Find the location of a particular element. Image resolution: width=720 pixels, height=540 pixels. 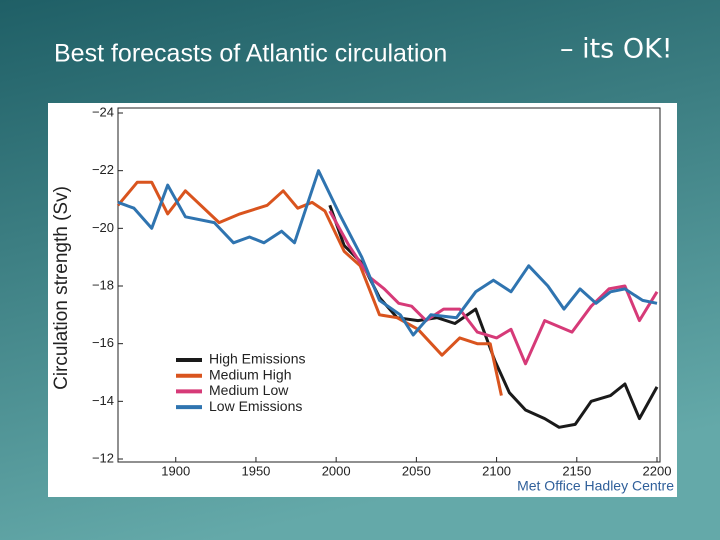

legend-label: Medium Low is located at coordinates (249, 390).